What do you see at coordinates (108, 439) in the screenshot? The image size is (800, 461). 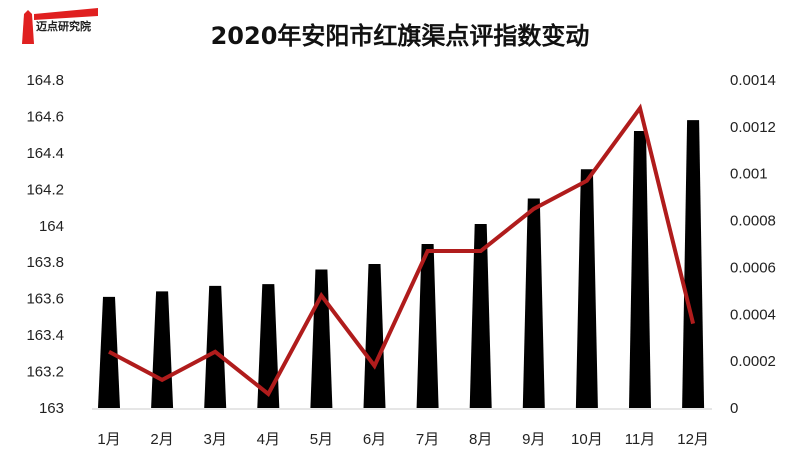 I see `x-tick-label: 1月` at bounding box center [108, 439].